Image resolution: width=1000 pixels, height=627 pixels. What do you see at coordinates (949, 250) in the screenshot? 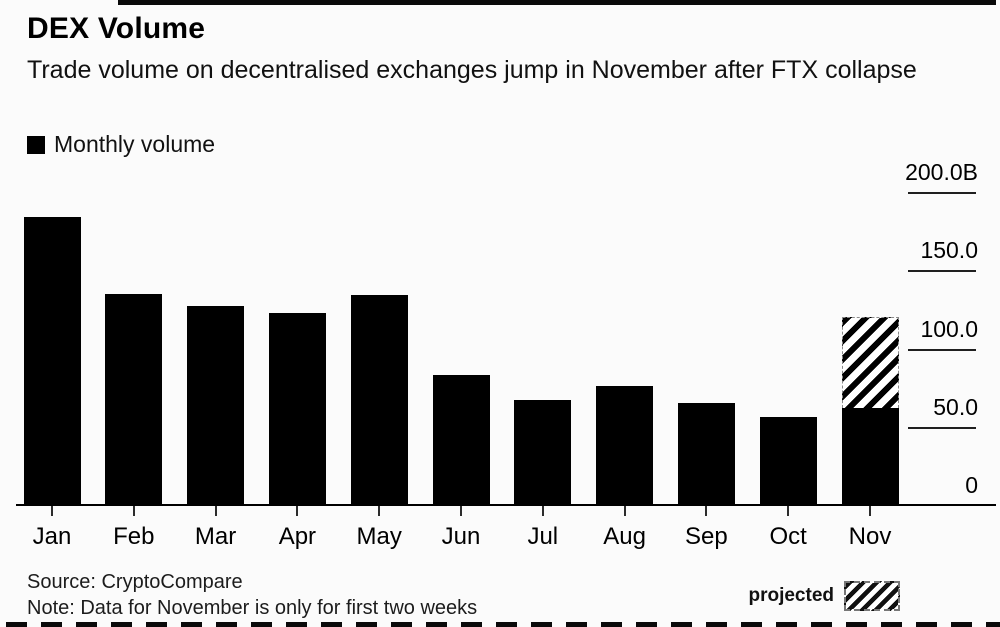
I see `y-axis-tick-label: 150.0` at bounding box center [949, 250].